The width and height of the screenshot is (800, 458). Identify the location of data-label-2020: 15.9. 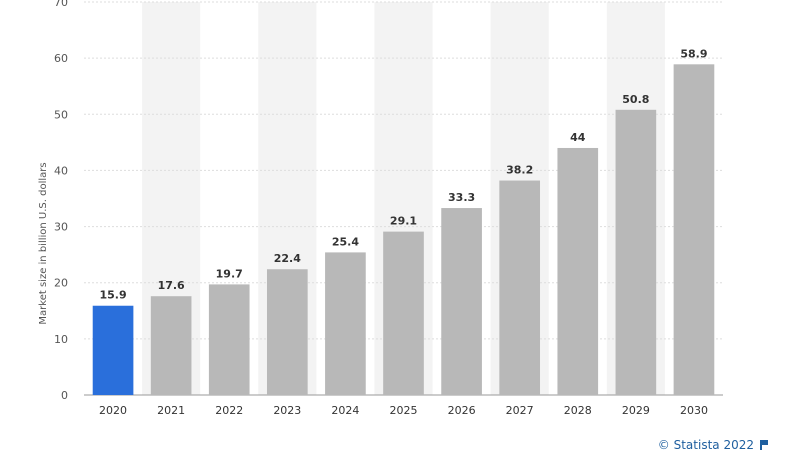
(112, 295).